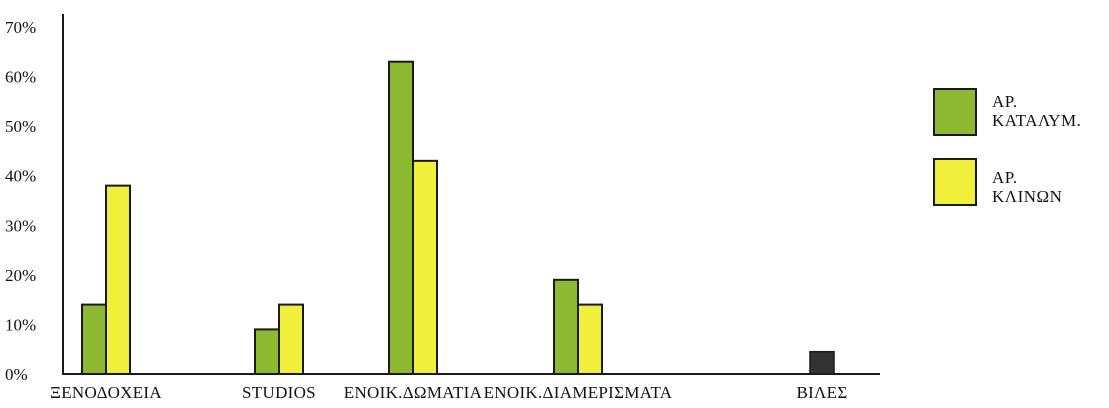 This screenshot has height=408, width=1109. I want to click on legend-label-1: ΚΑΤΑΛΥΜ., so click(1036, 120).